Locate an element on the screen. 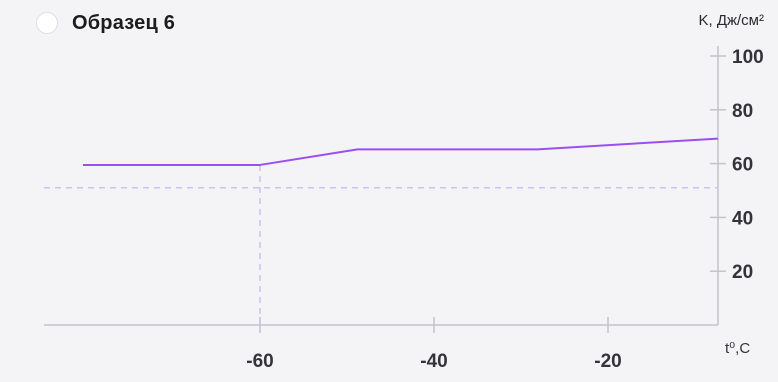  y-tick-label: 40 is located at coordinates (742, 218).